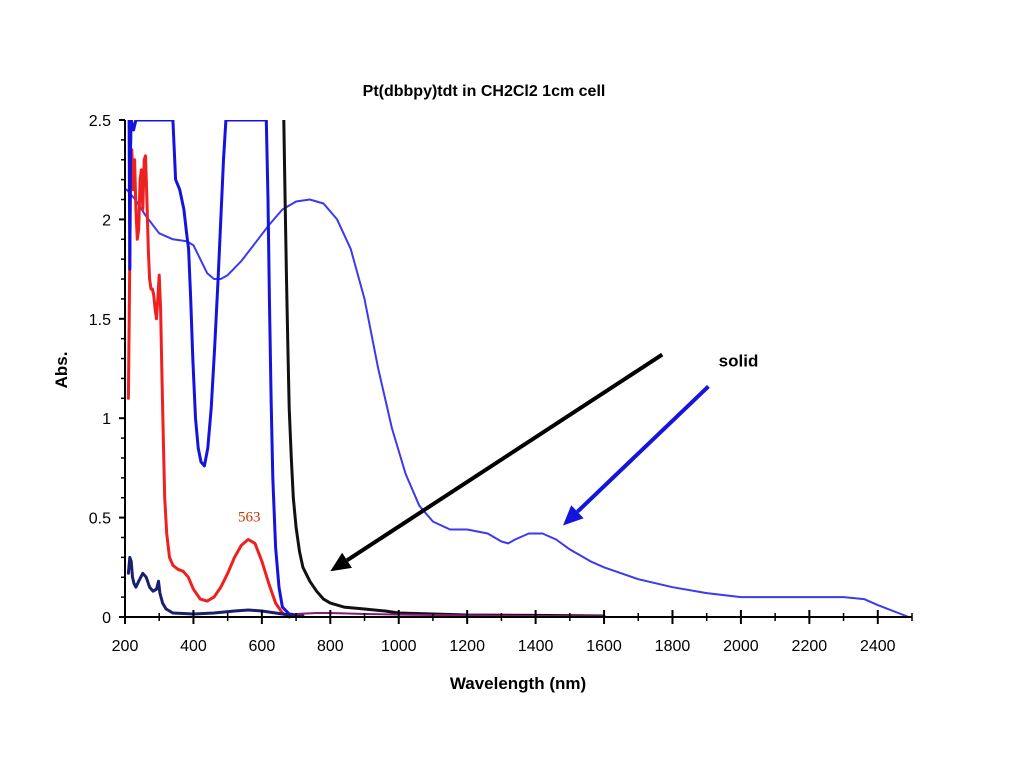  I want to click on blue_arrow-shaft, so click(643, 449).